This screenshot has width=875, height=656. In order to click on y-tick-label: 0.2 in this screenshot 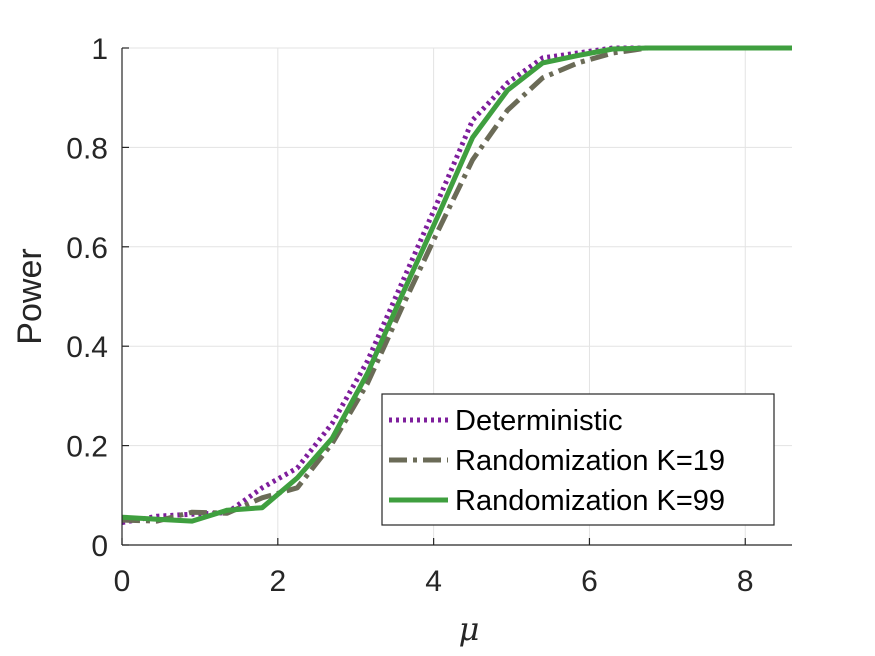, I will do `click(87, 447)`.